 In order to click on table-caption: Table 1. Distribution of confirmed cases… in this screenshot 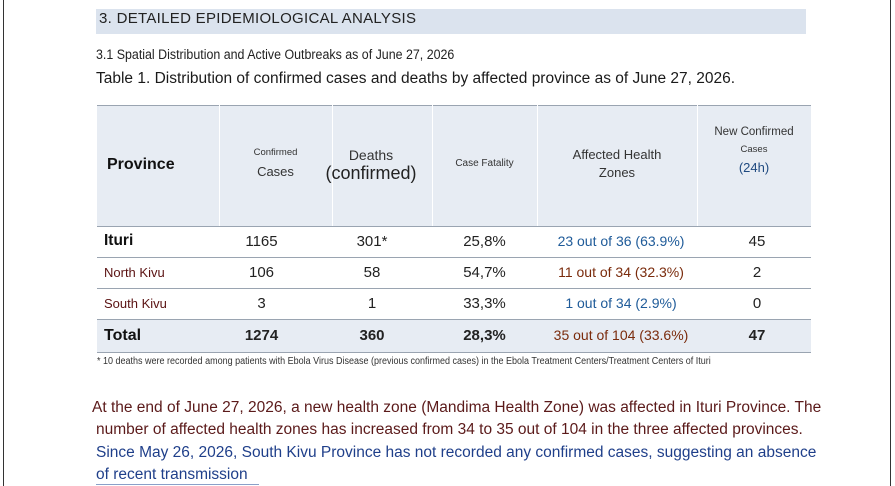, I will do `click(416, 78)`.